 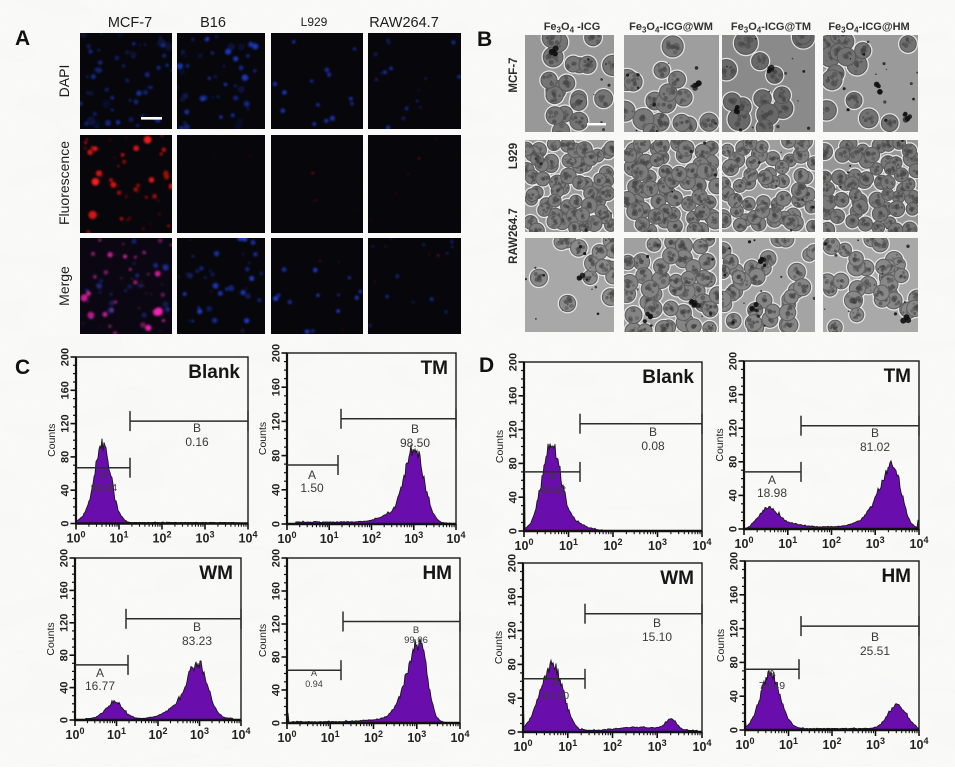 What do you see at coordinates (771, 28) in the screenshot?
I see `svg-text: Fe3O4-ICG@TM` at bounding box center [771, 28].